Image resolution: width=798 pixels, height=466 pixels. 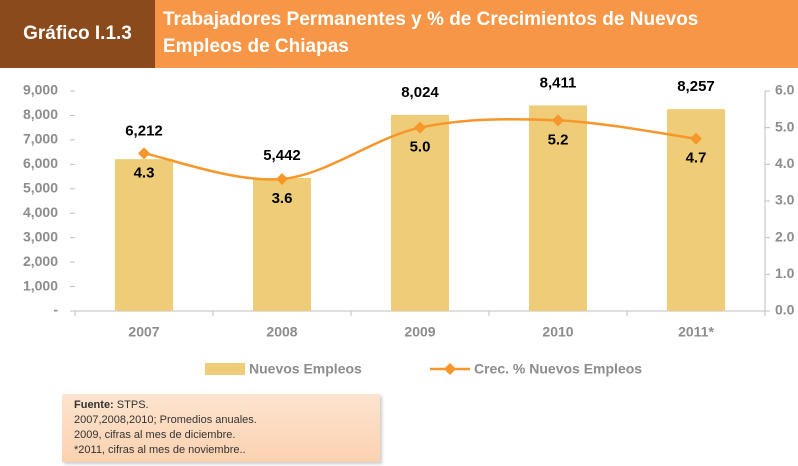 I want to click on y2-tick-label: 3.0, so click(x=785, y=200).